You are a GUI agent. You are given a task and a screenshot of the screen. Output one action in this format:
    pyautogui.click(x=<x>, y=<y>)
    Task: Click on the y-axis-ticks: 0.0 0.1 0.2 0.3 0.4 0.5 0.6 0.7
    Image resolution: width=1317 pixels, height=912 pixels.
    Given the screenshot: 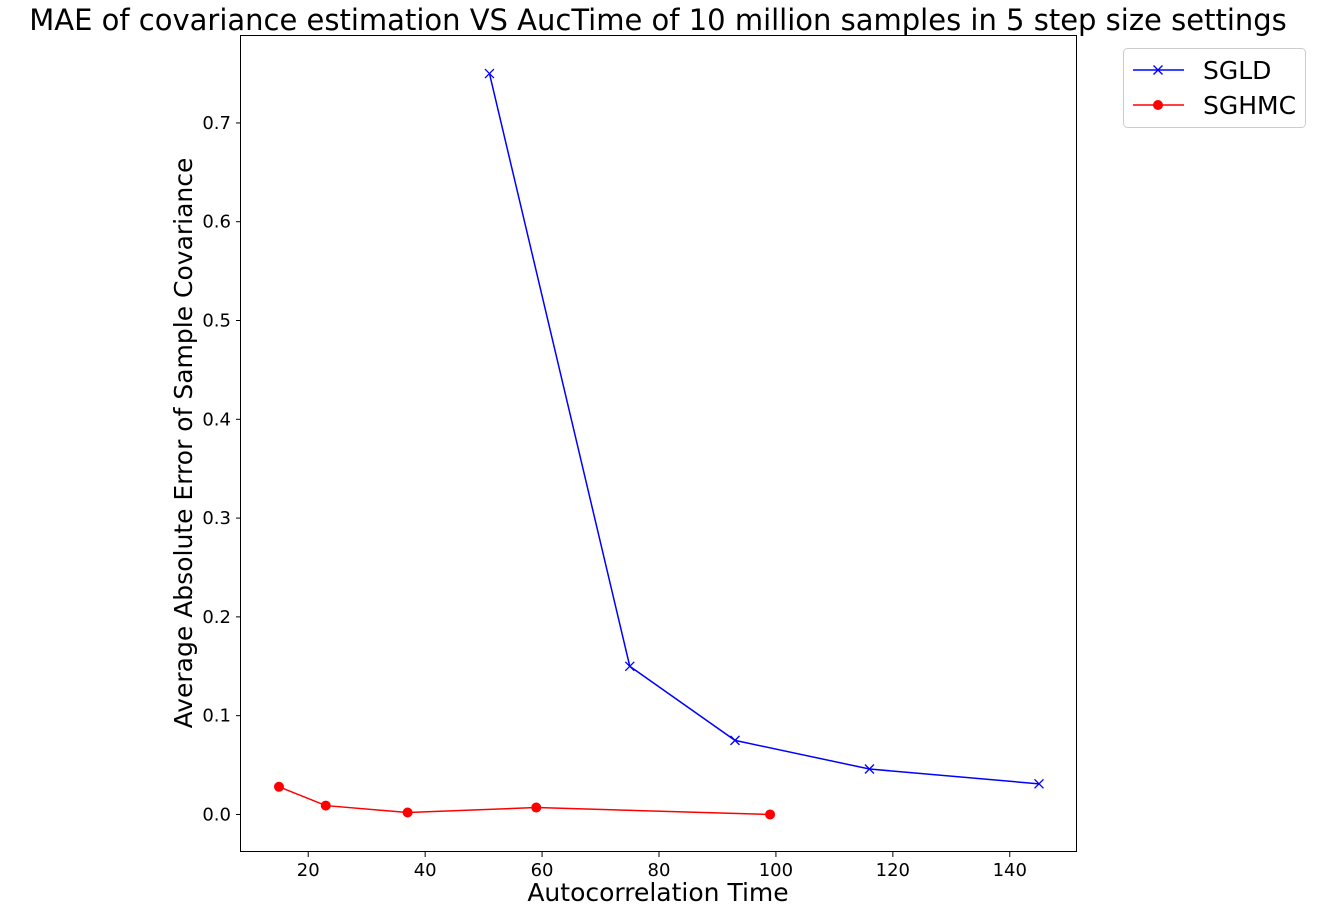 What is the action you would take?
    pyautogui.click(x=221, y=469)
    